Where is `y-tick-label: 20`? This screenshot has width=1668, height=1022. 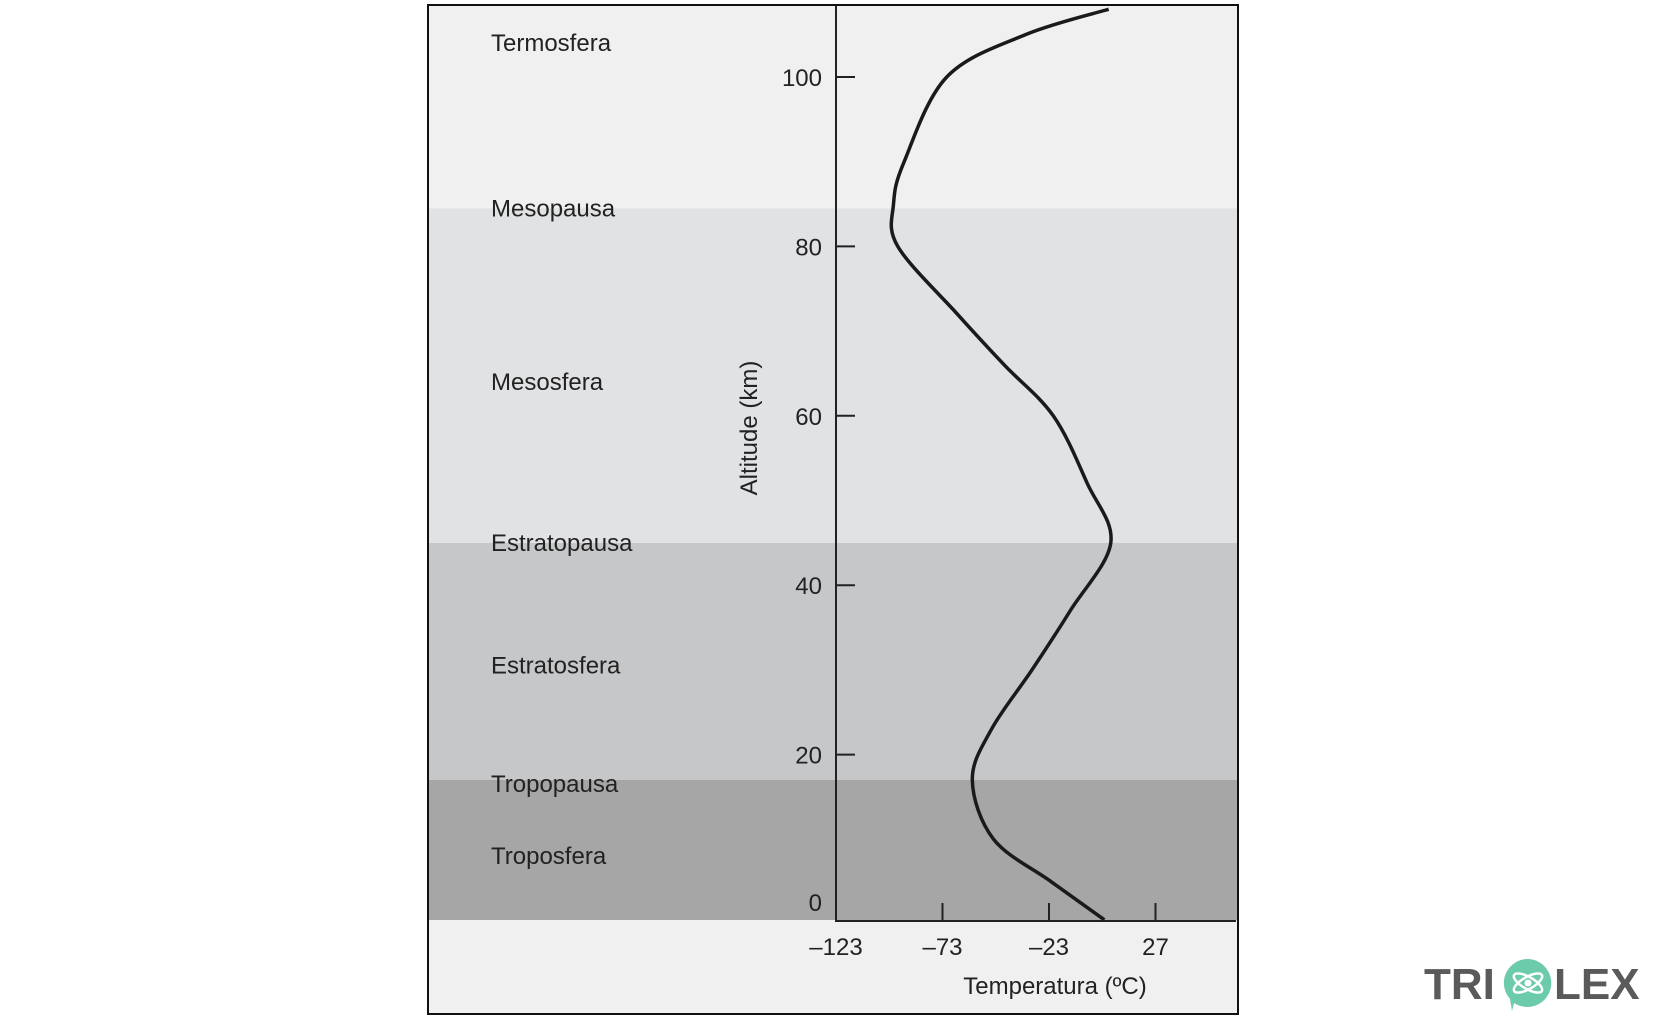
y-tick-label: 20 is located at coordinates (808, 756).